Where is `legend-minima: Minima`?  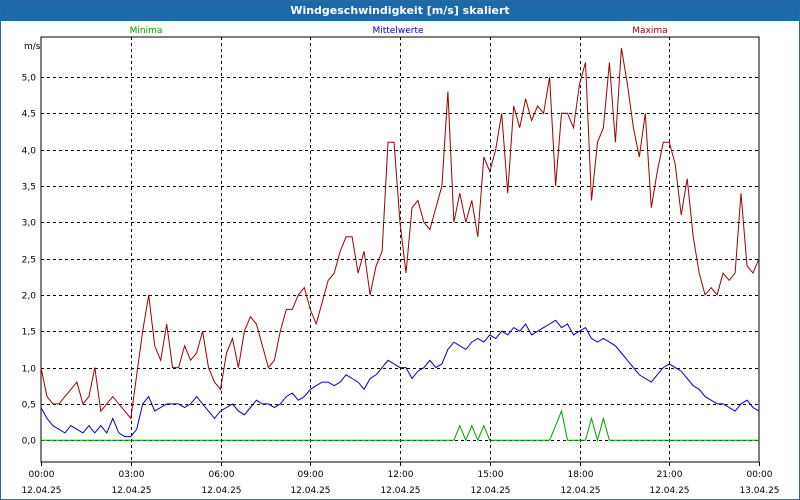 legend-minima: Minima is located at coordinates (146, 31).